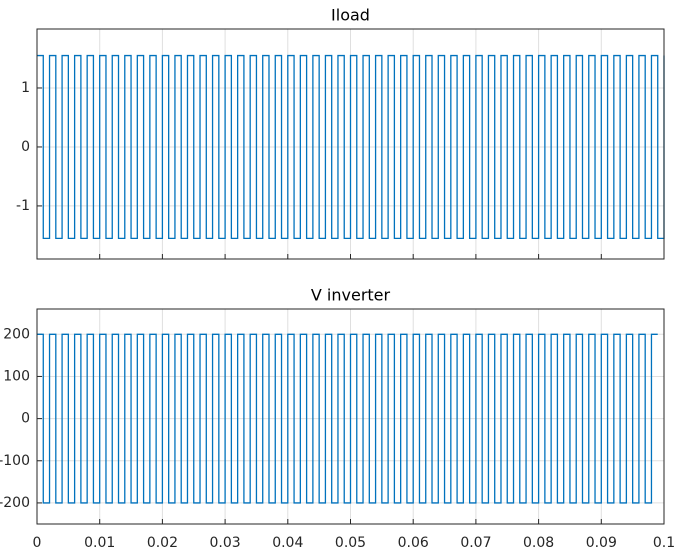 Image resolution: width=688 pixels, height=555 pixels. What do you see at coordinates (350, 543) in the screenshot?
I see `x-tick-label: 0.05` at bounding box center [350, 543].